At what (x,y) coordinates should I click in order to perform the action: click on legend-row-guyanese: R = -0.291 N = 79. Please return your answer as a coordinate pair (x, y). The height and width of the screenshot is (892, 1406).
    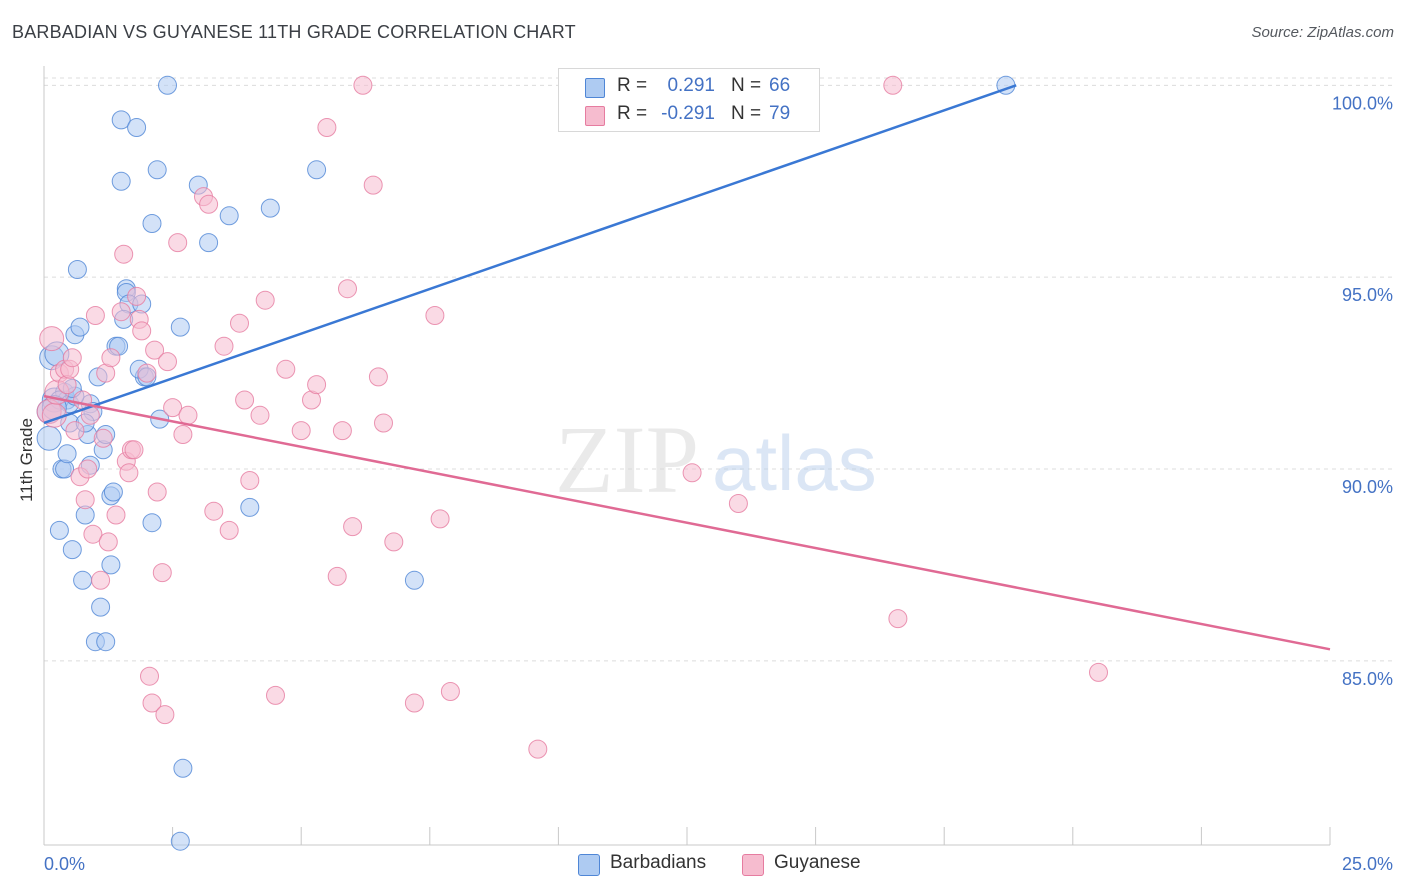
    Looking at the image, I should click on (689, 115).